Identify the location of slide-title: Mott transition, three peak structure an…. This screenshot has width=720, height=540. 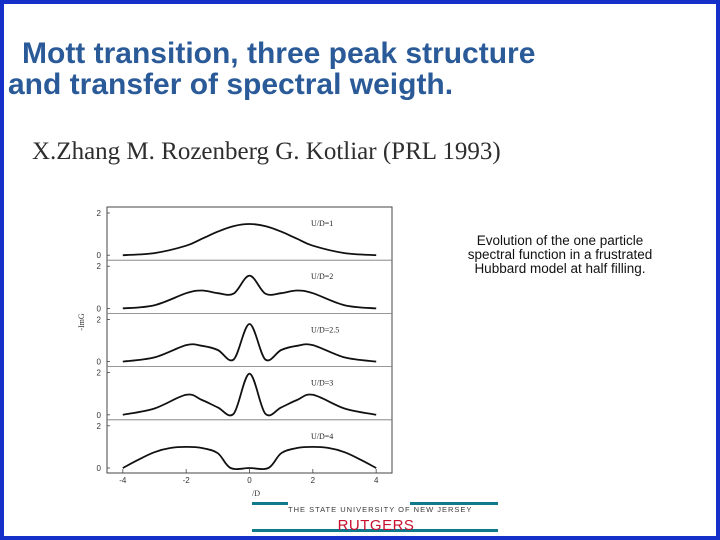
(356, 69).